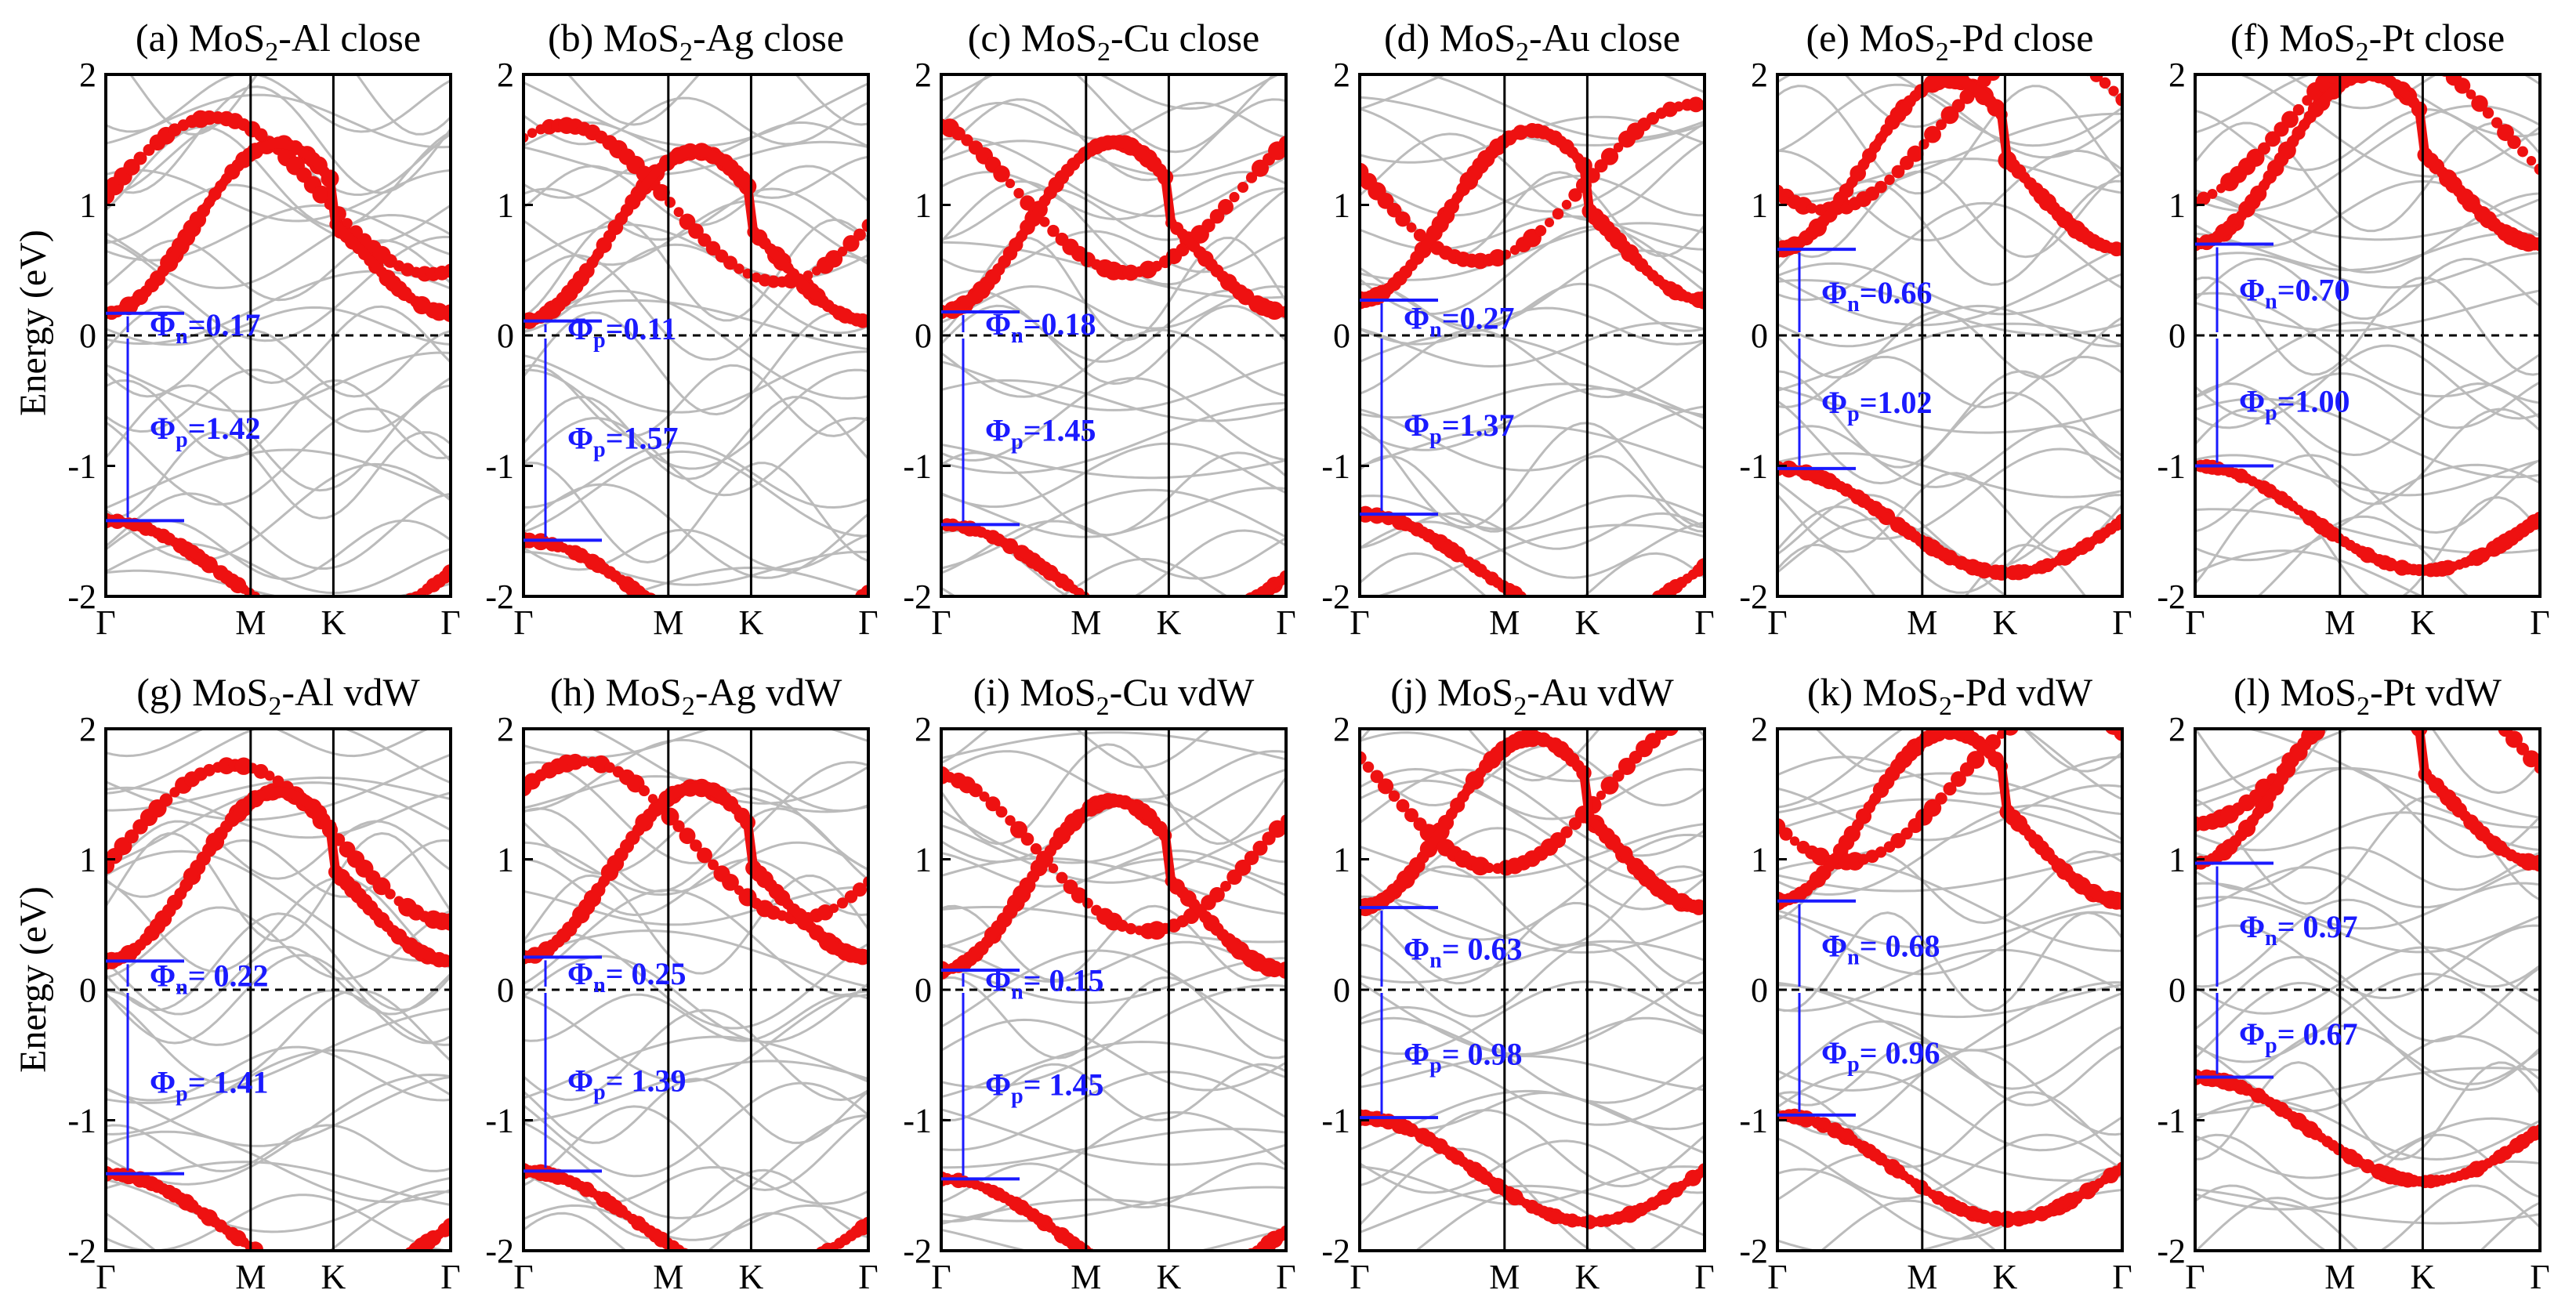 The height and width of the screenshot is (1304, 2576). What do you see at coordinates (2177, 75) in the screenshot?
I see `y-tick-label: 2` at bounding box center [2177, 75].